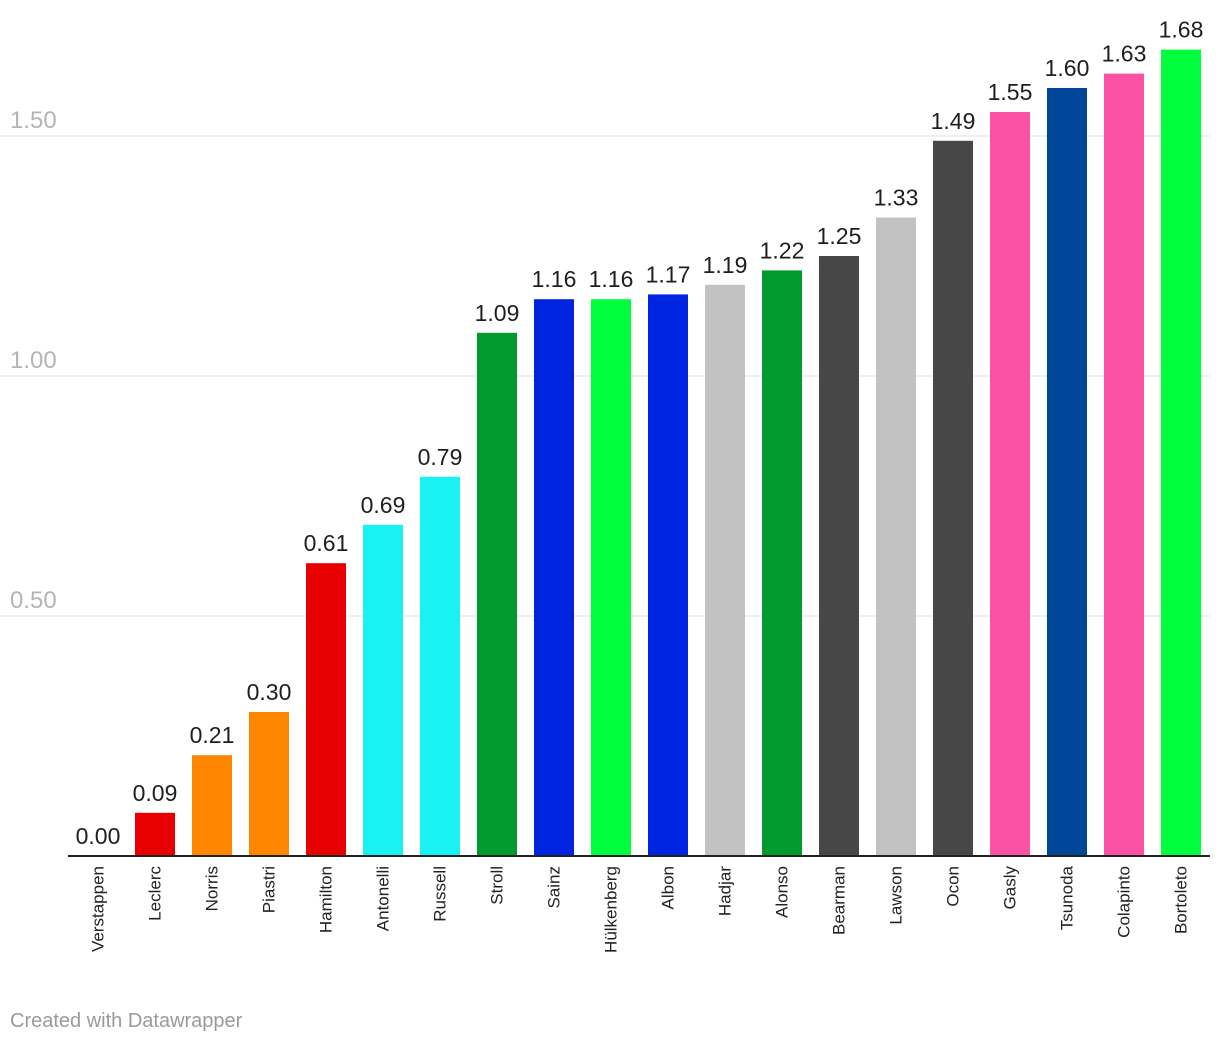 The width and height of the screenshot is (1220, 1046). I want to click on y-tick-label: 1.00, so click(33, 360).